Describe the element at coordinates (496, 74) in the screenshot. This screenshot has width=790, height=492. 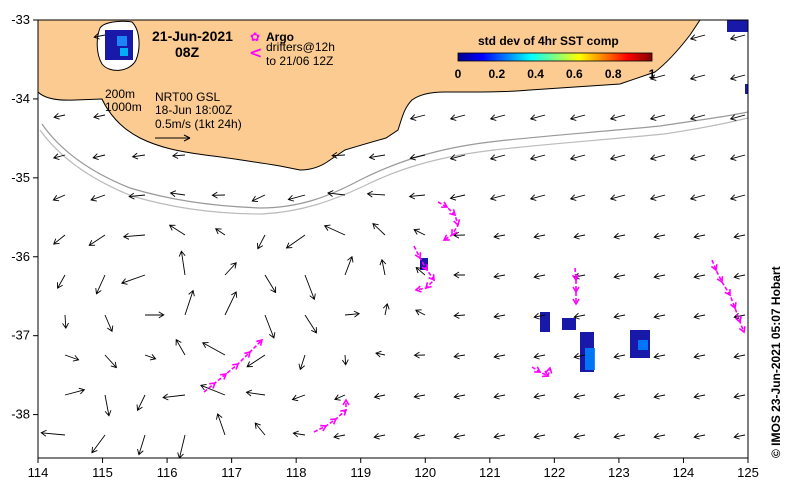
I see `colorbar-tick-label: 0.2` at that location.